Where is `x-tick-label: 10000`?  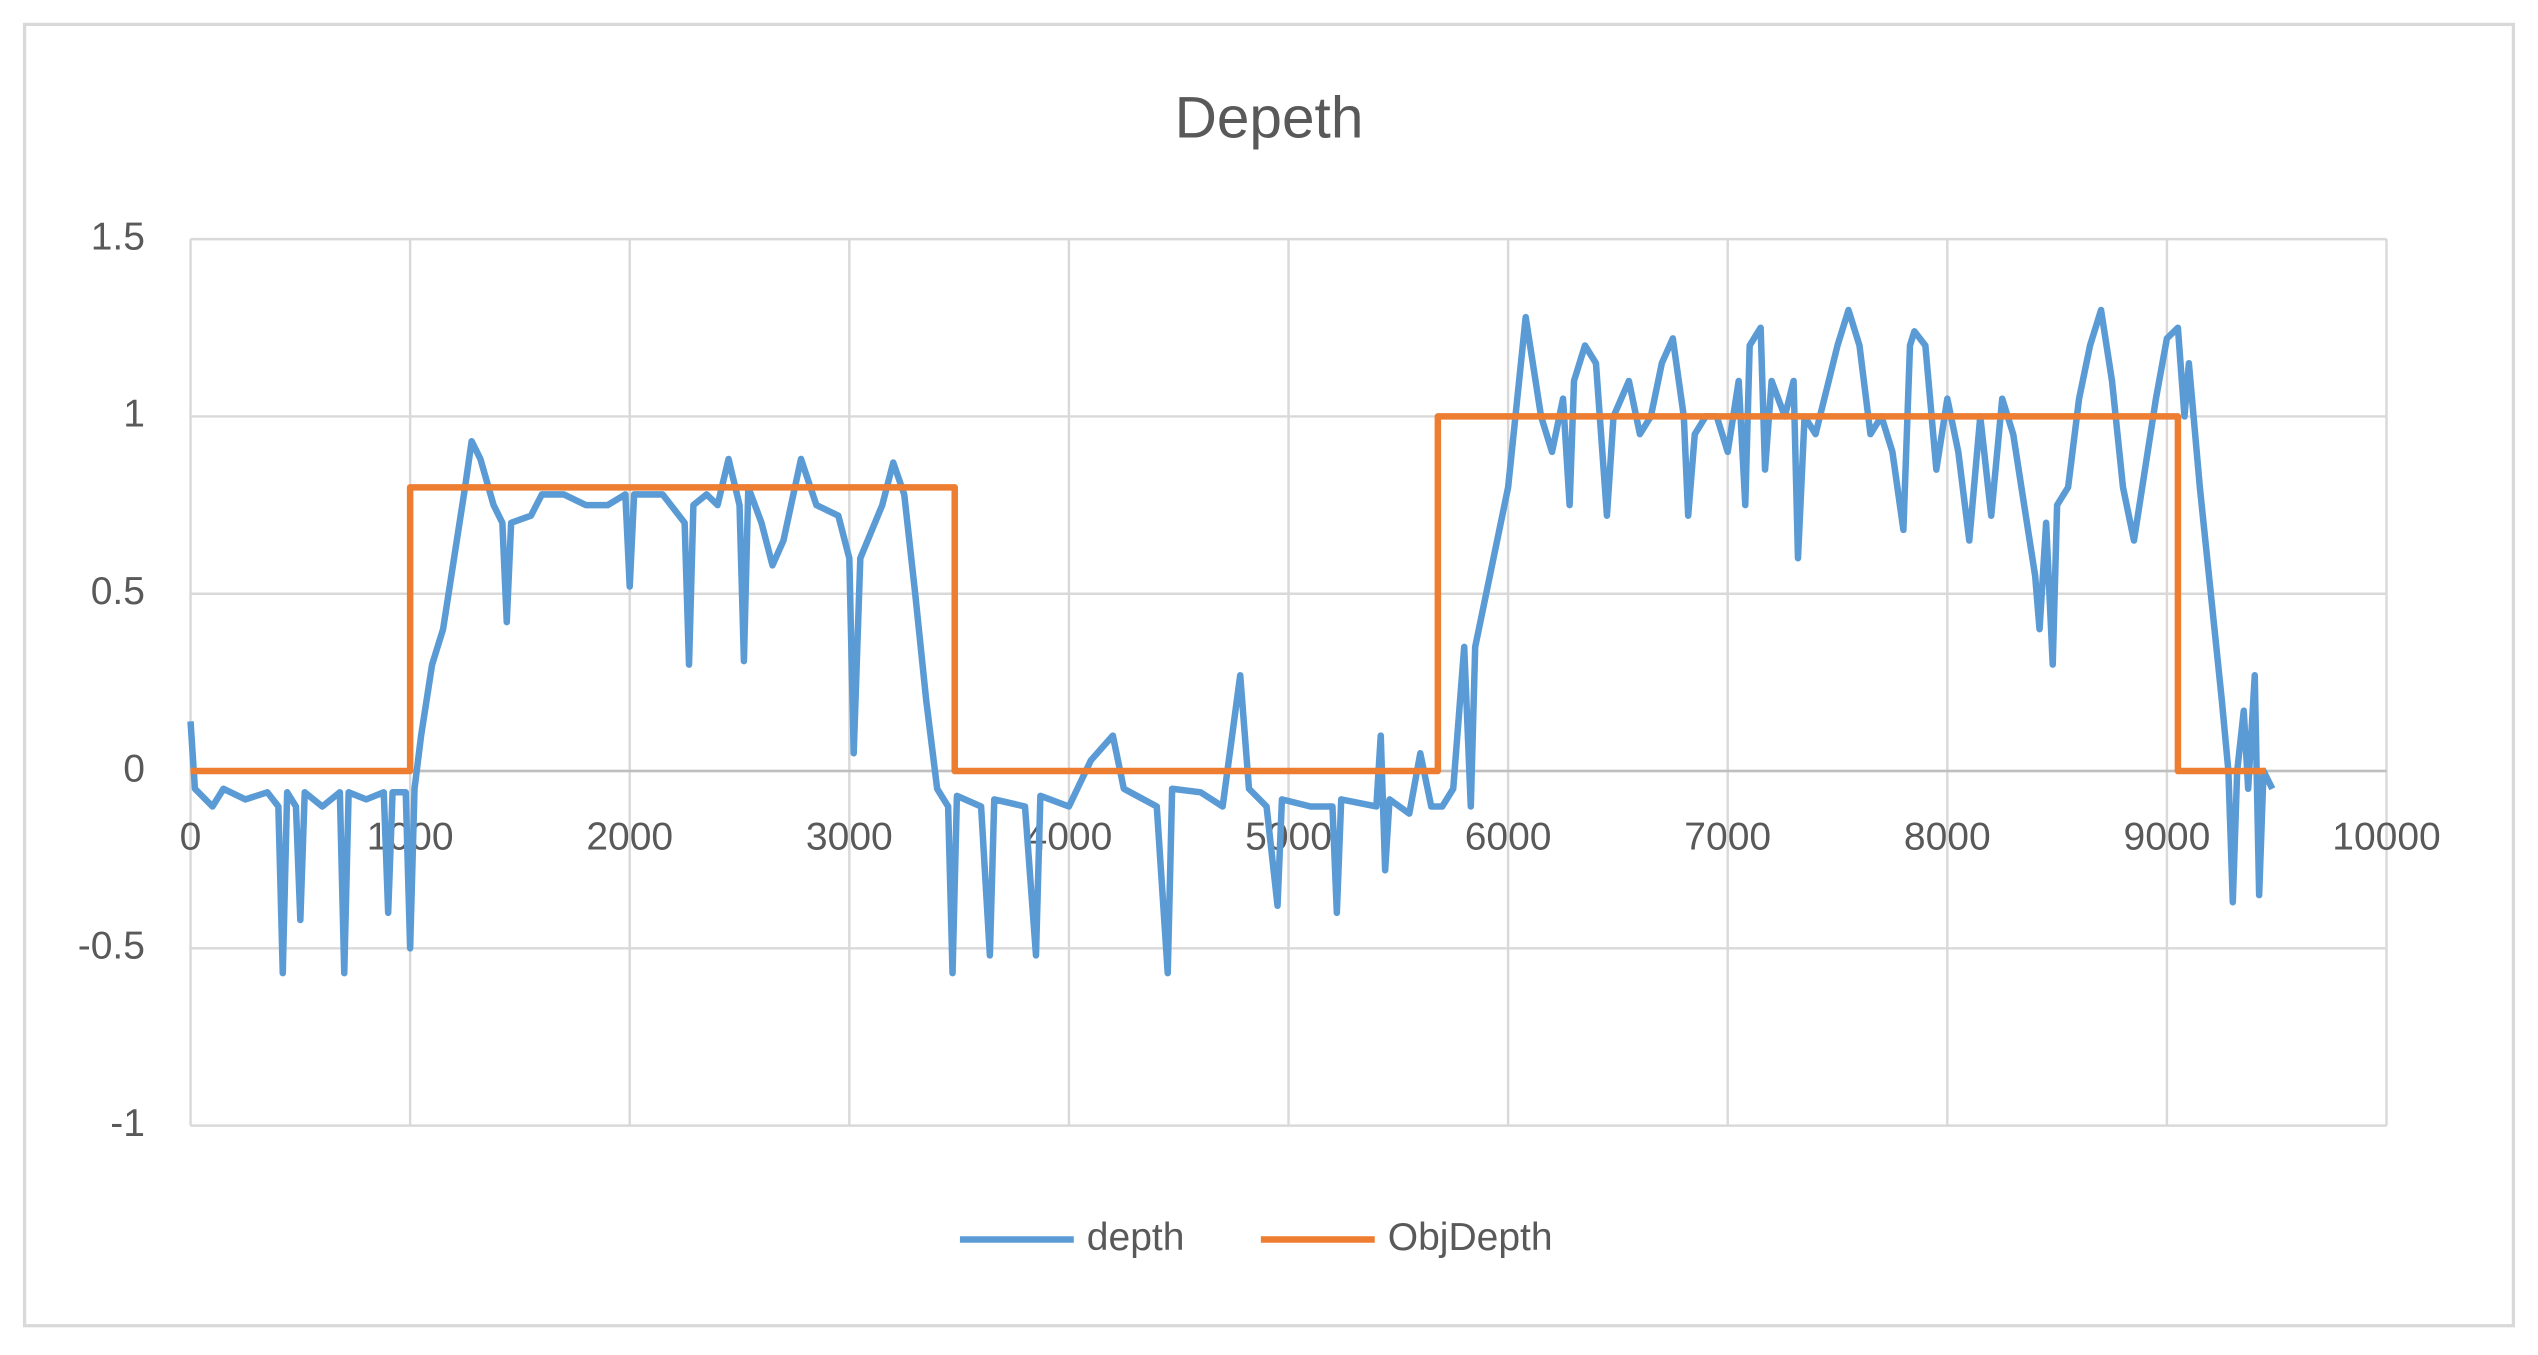 x-tick-label: 10000 is located at coordinates (2386, 837).